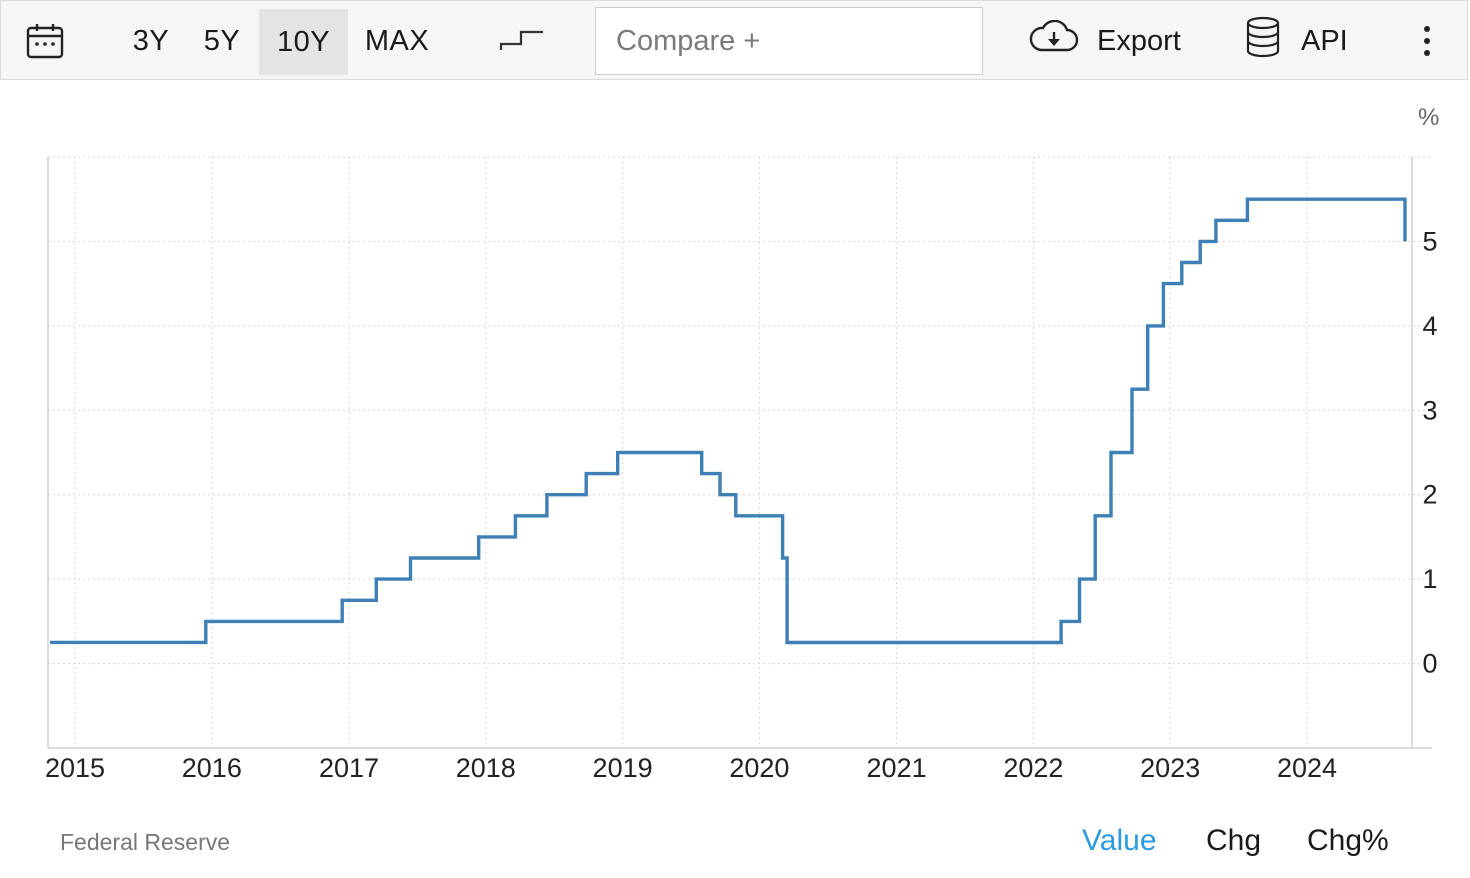  Describe the element at coordinates (1429, 452) in the screenshot. I see `y-axis-labels: 0 1 2 3 4 5` at that location.